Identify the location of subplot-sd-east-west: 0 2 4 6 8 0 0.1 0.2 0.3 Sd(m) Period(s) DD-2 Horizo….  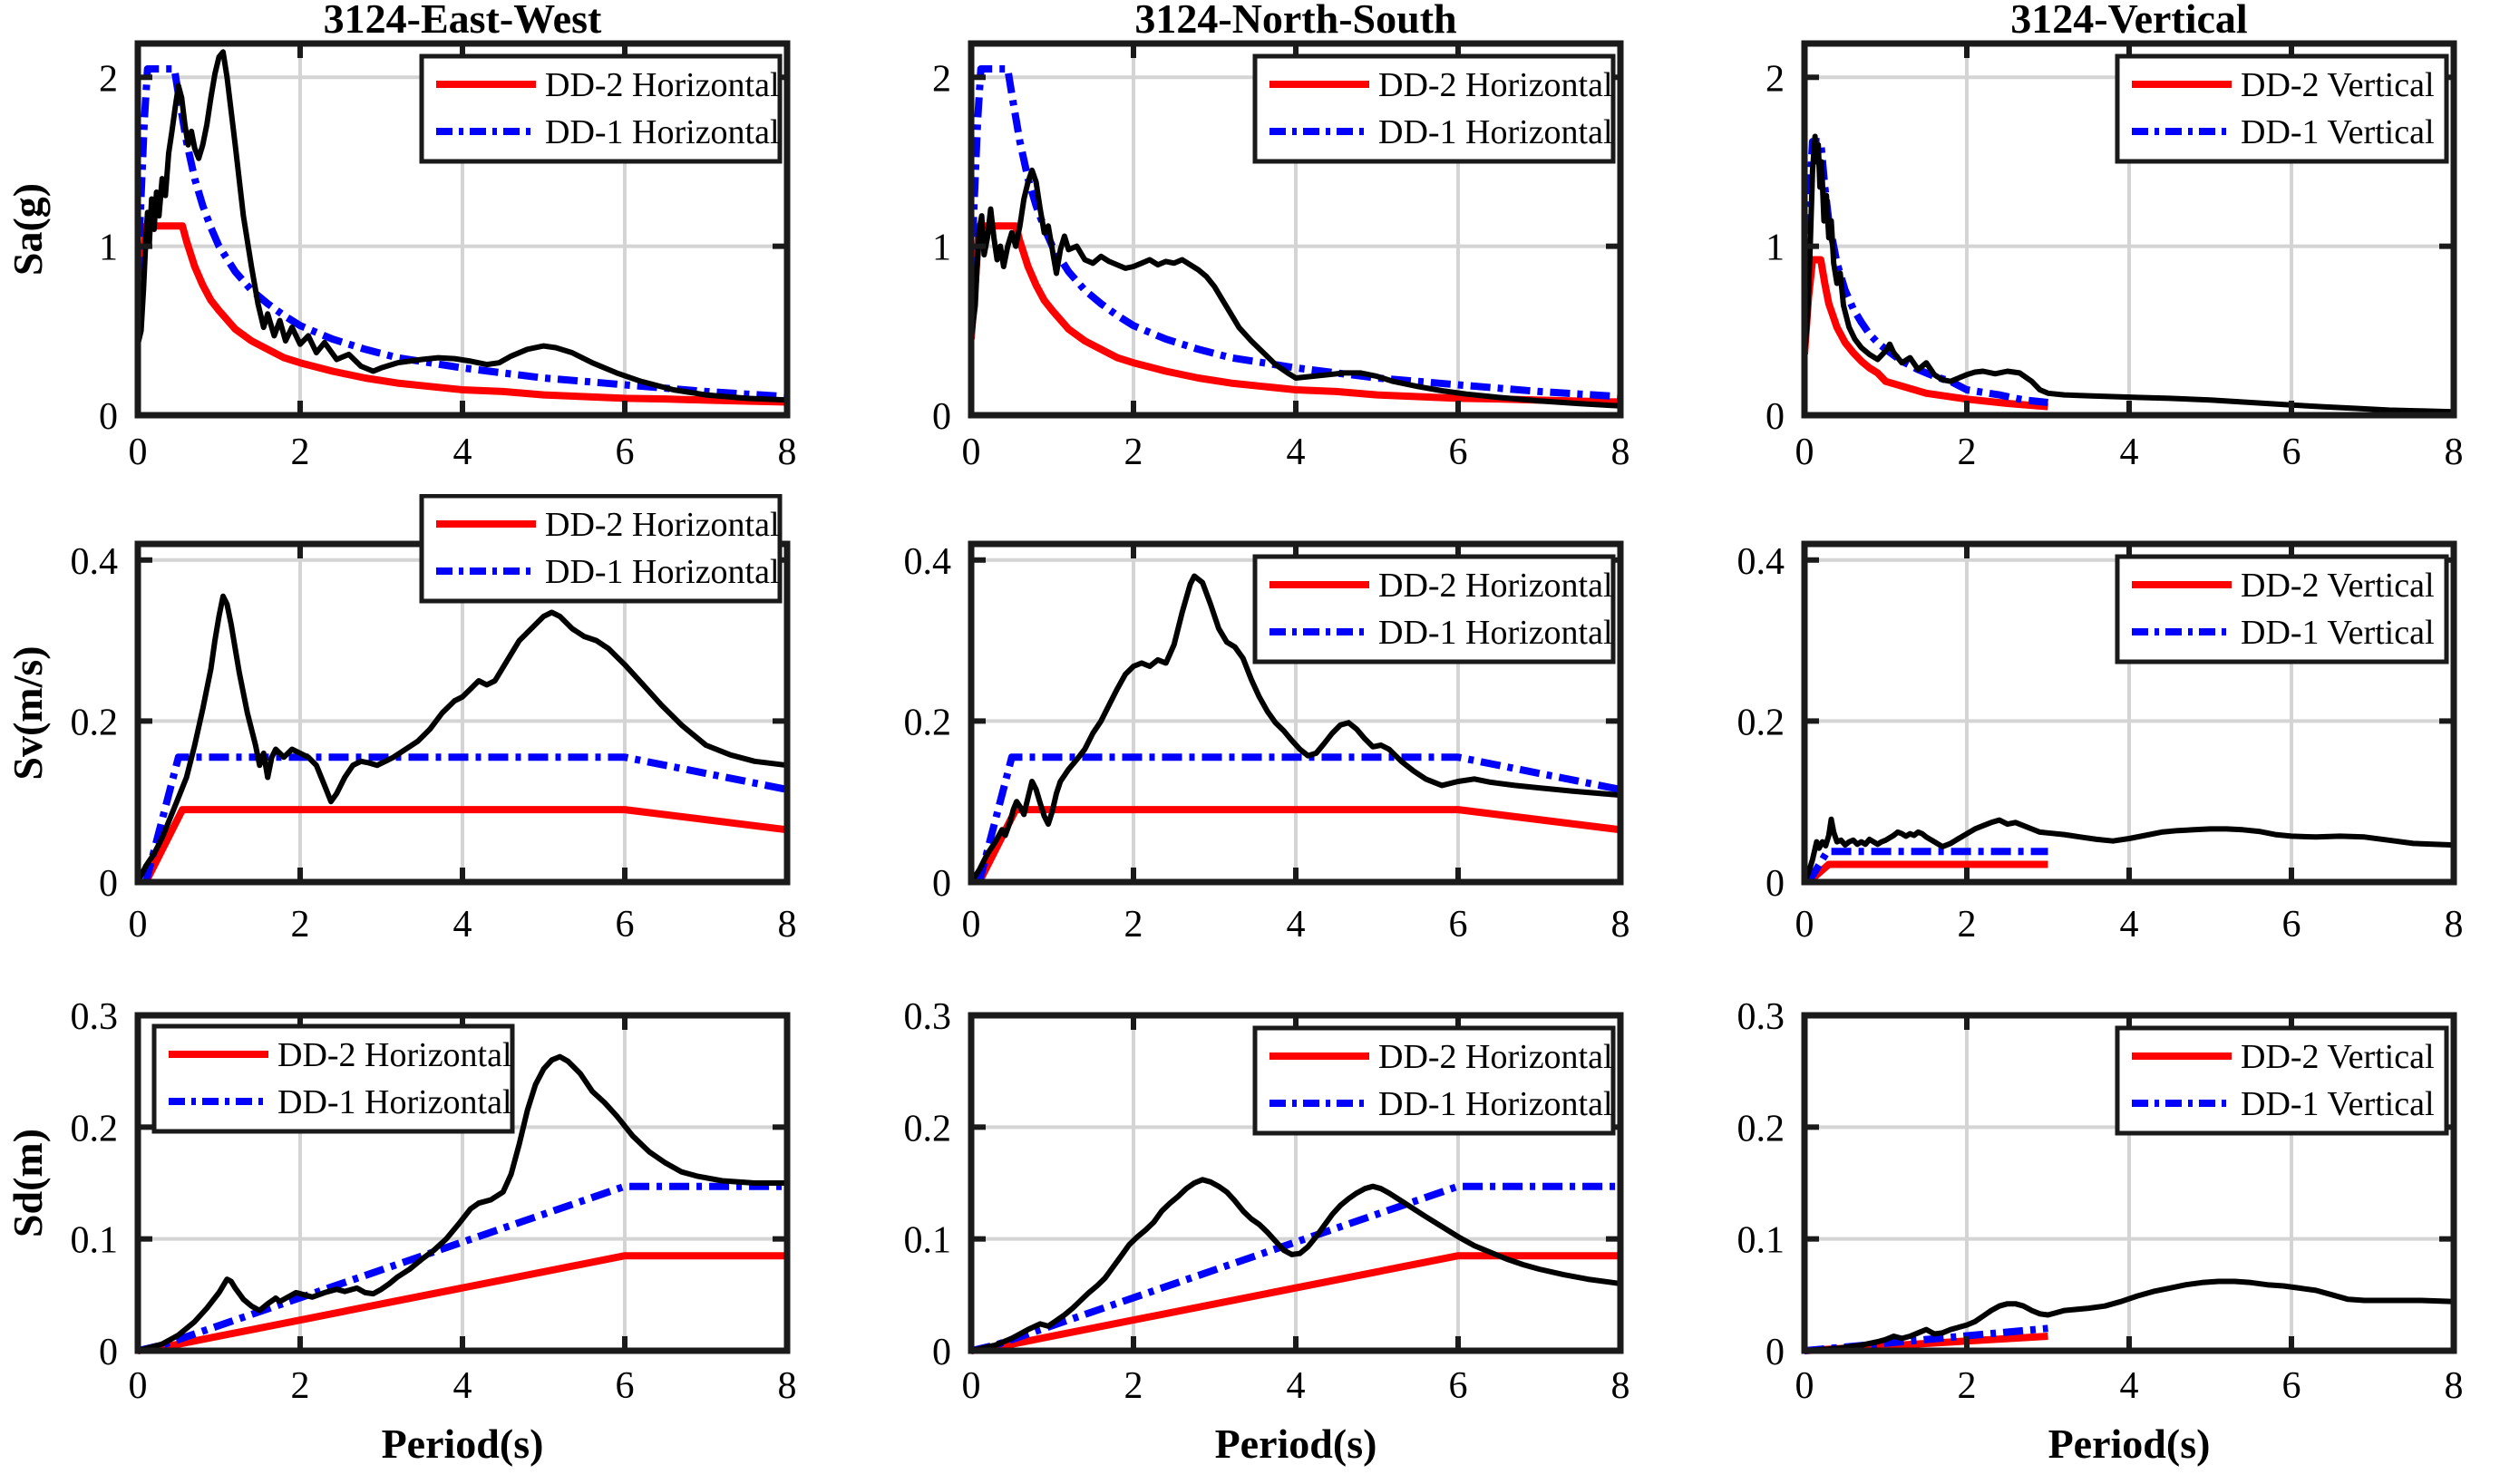
(401, 1231).